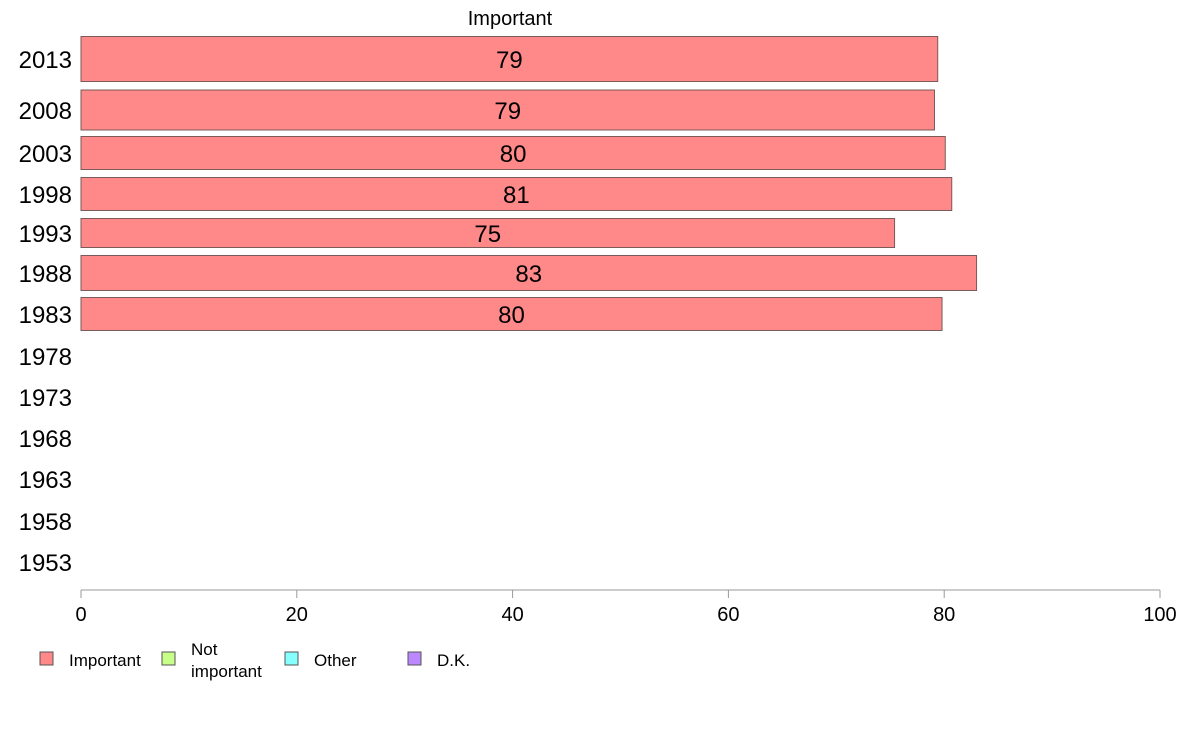 This screenshot has height=736, width=1188. What do you see at coordinates (45, 234) in the screenshot?
I see `year-label-1993: 1993` at bounding box center [45, 234].